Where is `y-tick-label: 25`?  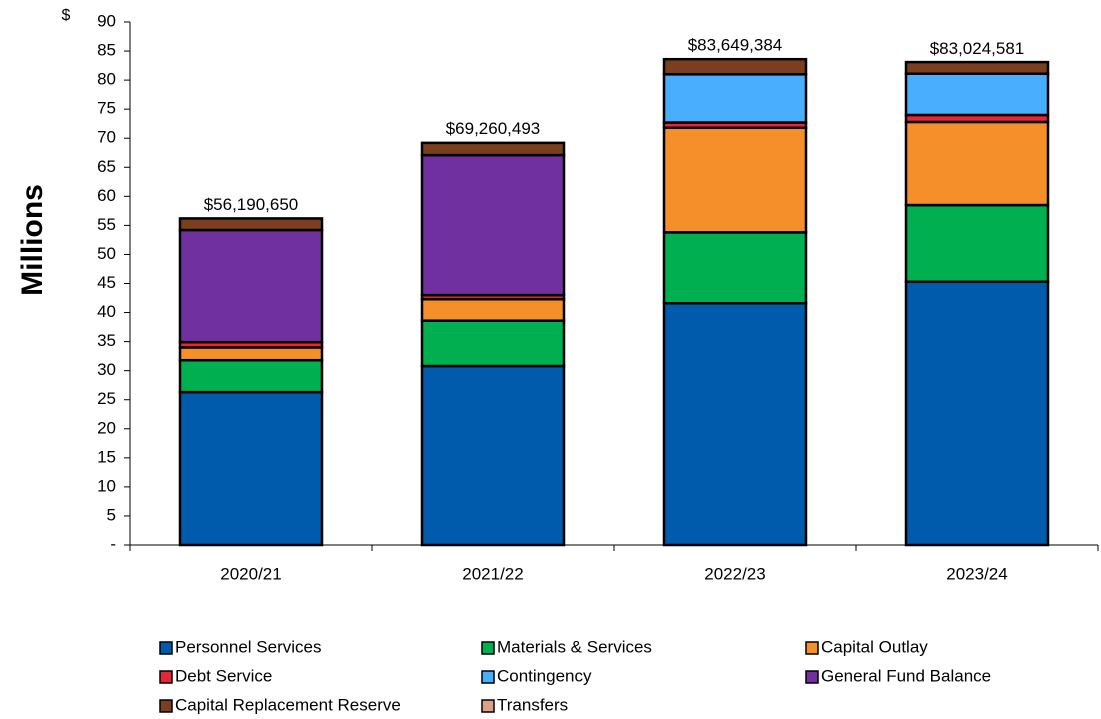
y-tick-label: 25 is located at coordinates (106, 398).